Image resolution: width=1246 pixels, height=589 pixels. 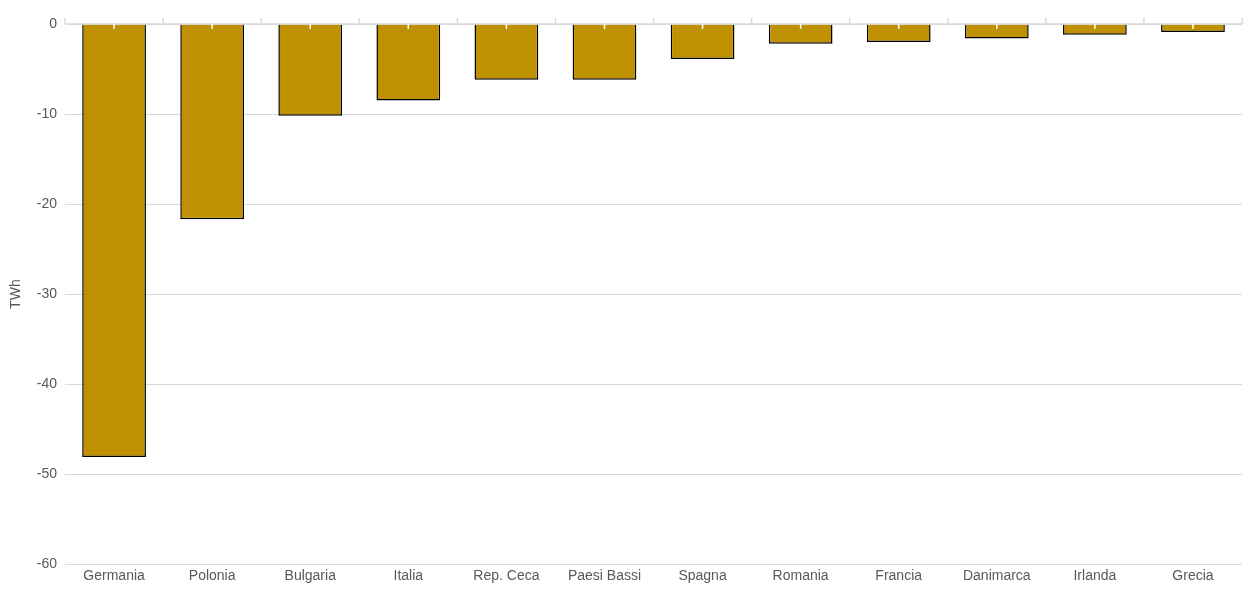 What do you see at coordinates (899, 575) in the screenshot?
I see `x-tick-label: Francia` at bounding box center [899, 575].